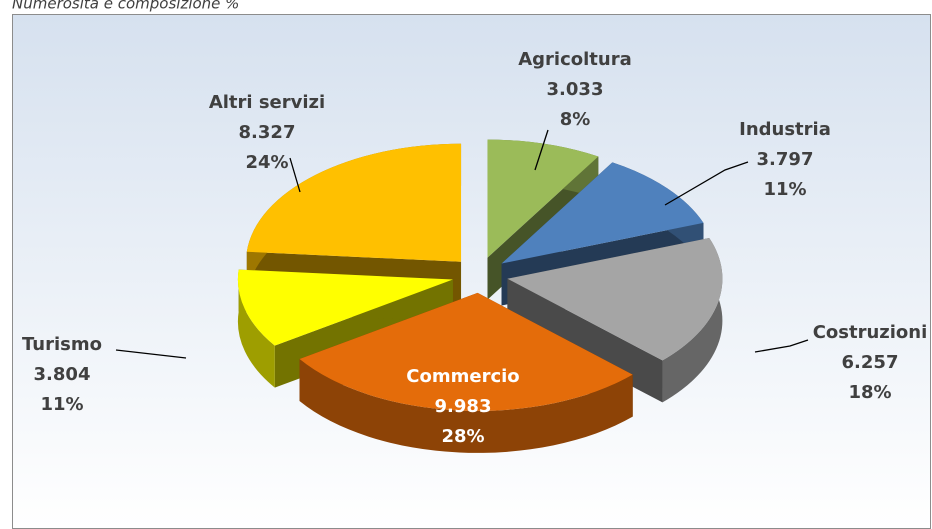 The image size is (932, 529). What do you see at coordinates (462, 436) in the screenshot?
I see `percent-label: 28%` at bounding box center [462, 436].